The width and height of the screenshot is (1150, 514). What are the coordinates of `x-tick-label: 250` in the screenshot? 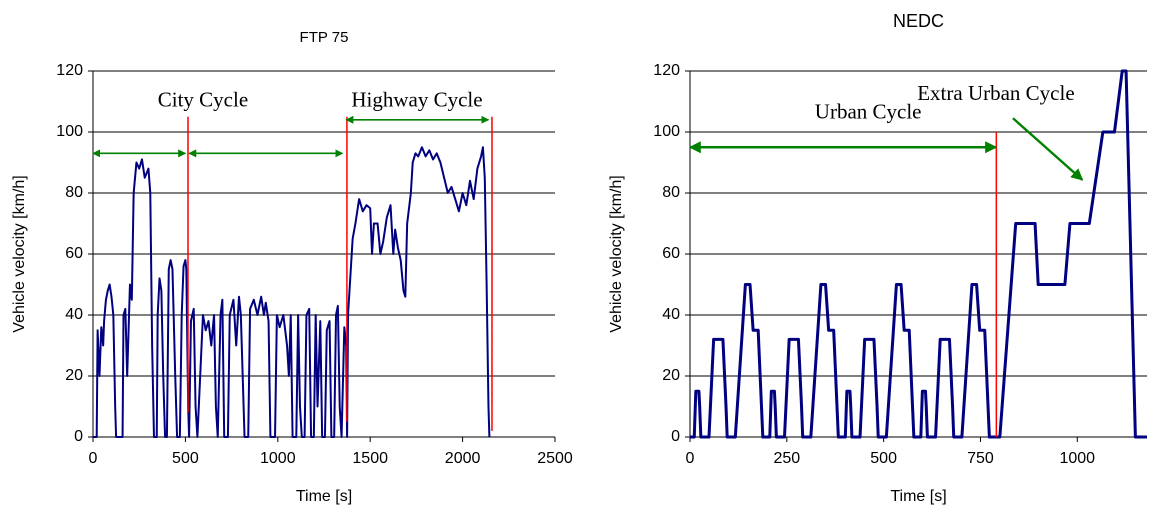 It's located at (786, 458).